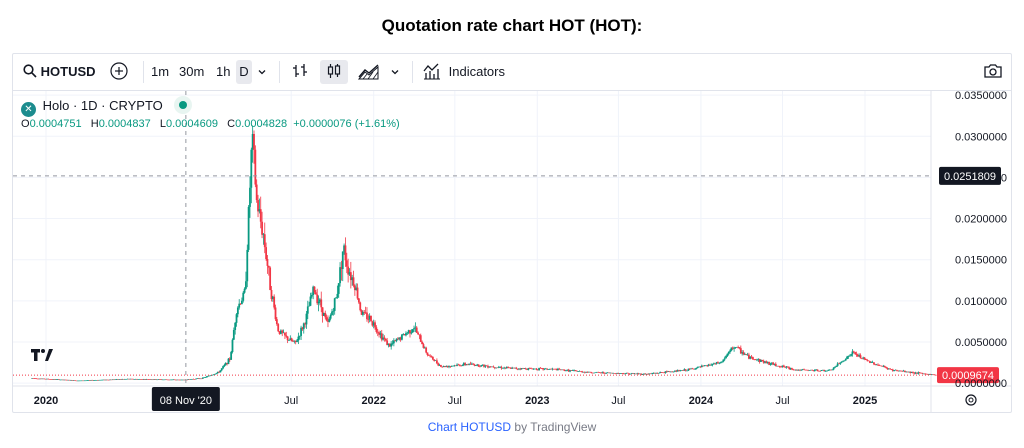 The image size is (1024, 448). What do you see at coordinates (119, 72) in the screenshot?
I see `compare-button` at bounding box center [119, 72].